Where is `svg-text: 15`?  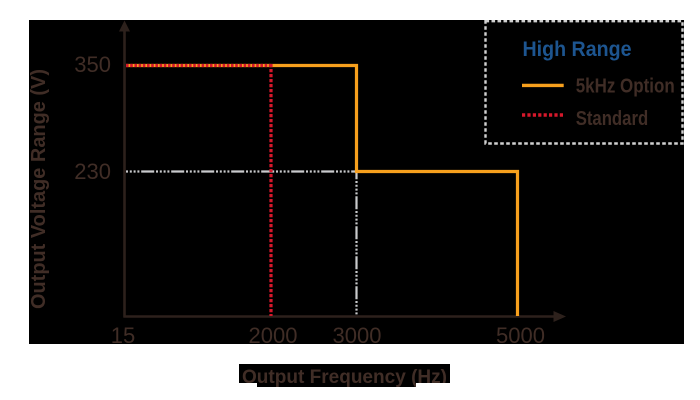 svg-text: 15 is located at coordinates (123, 335).